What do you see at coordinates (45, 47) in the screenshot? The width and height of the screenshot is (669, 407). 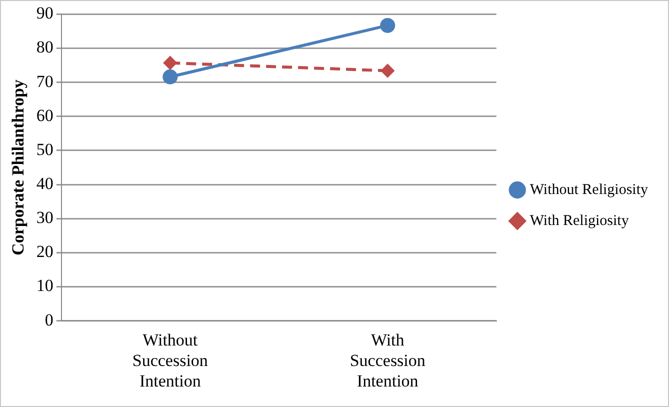 I see `y-tick-label: 80` at bounding box center [45, 47].